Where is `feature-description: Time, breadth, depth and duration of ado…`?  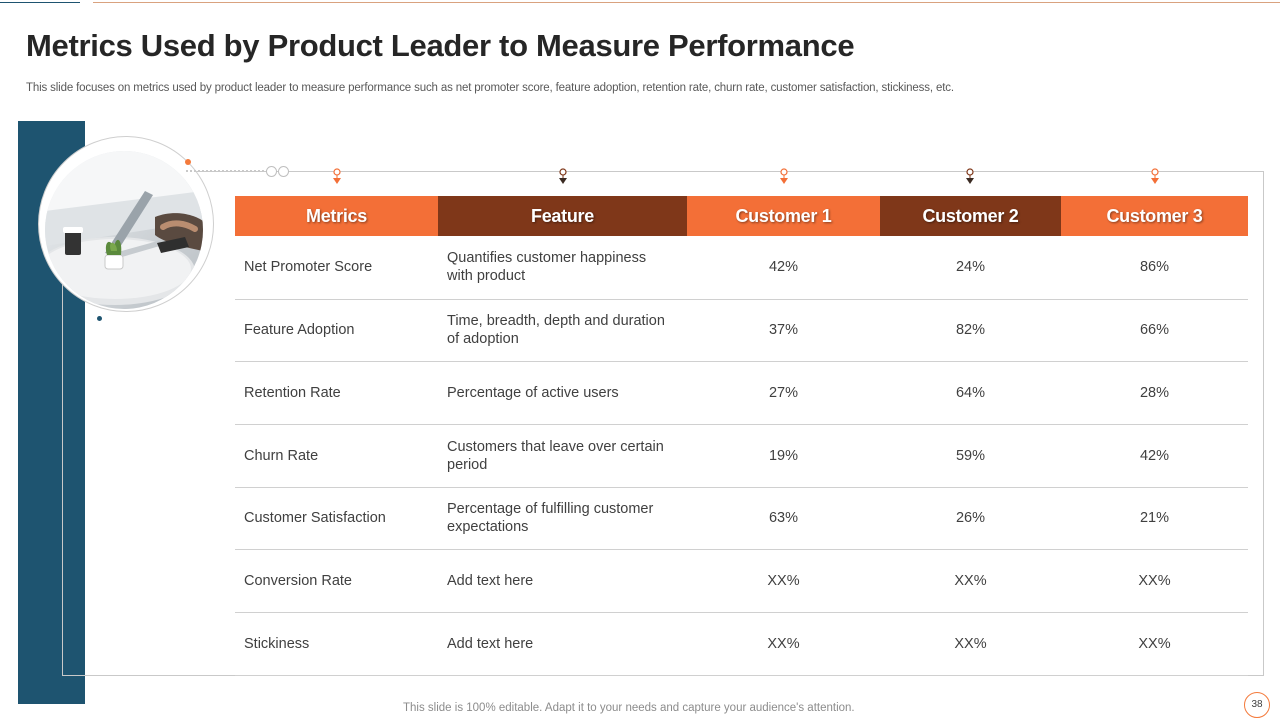 feature-description: Time, breadth, depth and duration of ado… is located at coordinates (562, 331).